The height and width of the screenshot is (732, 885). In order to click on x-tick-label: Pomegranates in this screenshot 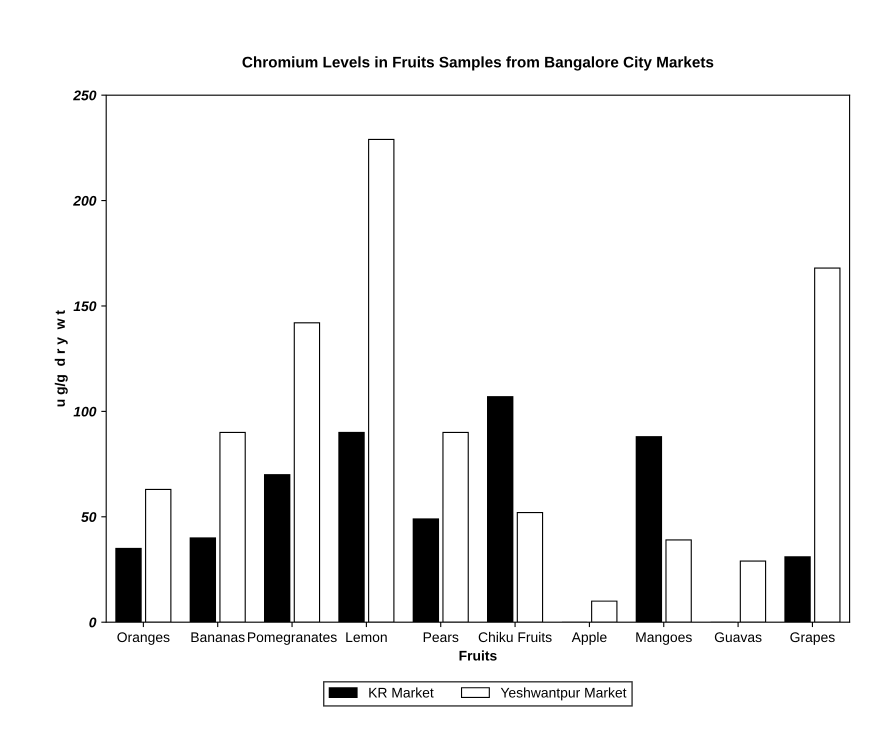, I will do `click(292, 638)`.